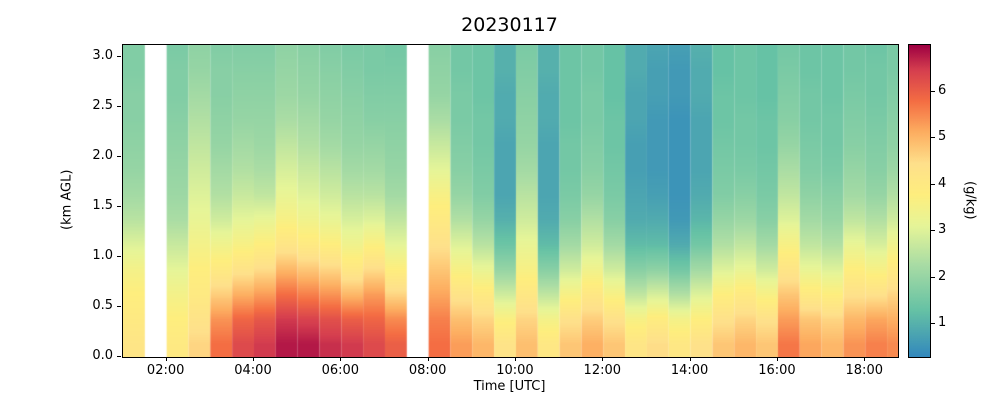 This screenshot has width=1000, height=400. Describe the element at coordinates (970, 200) in the screenshot. I see `colorbar-label: (g/kg)` at that location.